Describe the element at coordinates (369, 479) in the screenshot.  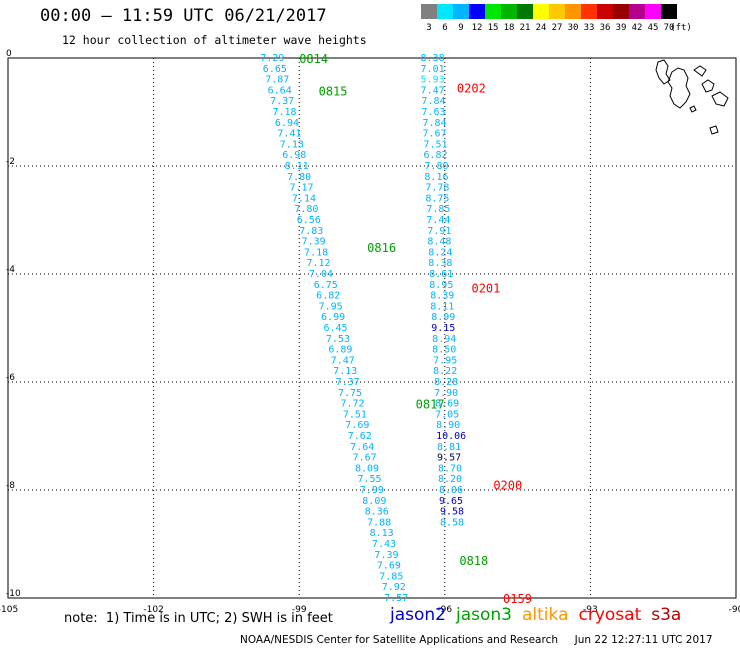
I see `swh-value-label: 7.55` at that location.